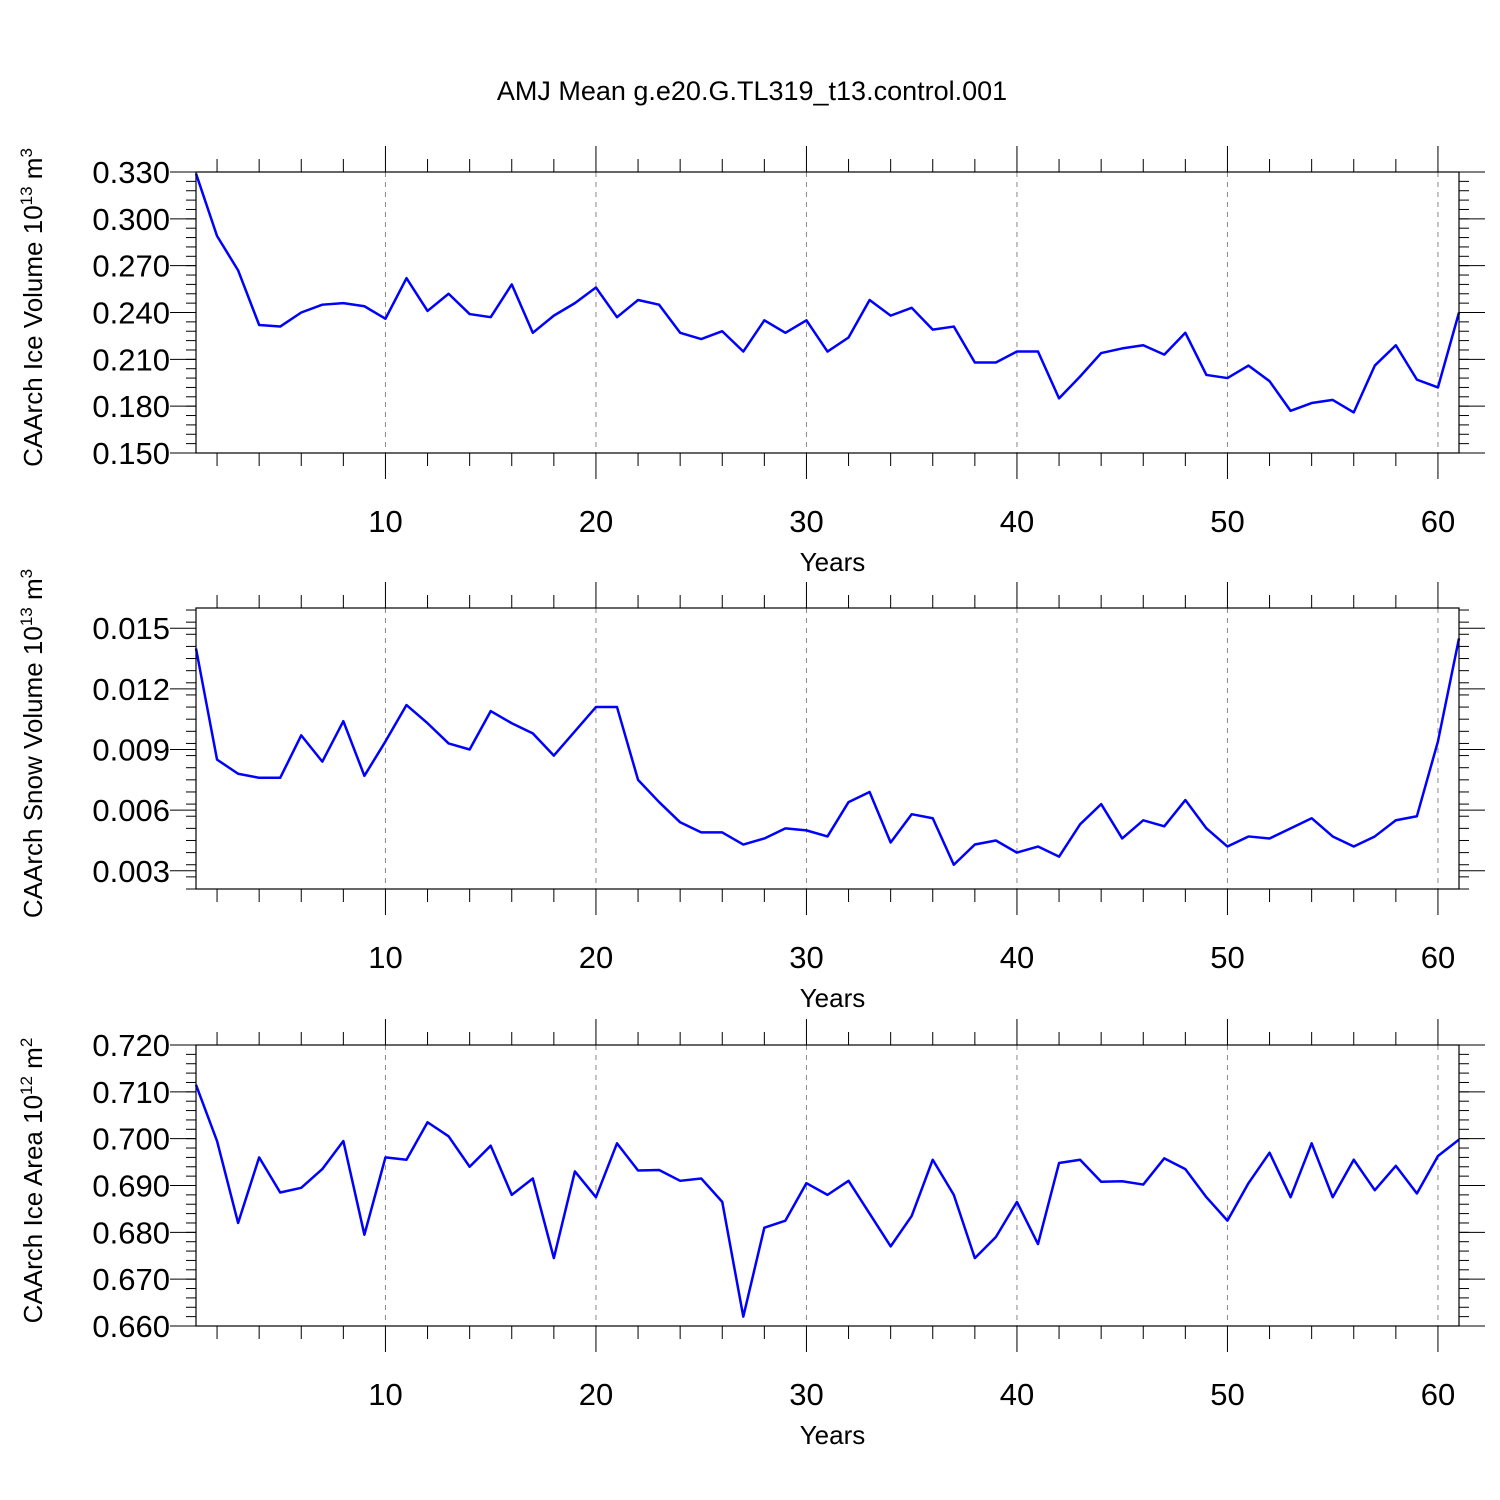 Image resolution: width=1500 pixels, height=1500 pixels. Describe the element at coordinates (131, 750) in the screenshot. I see `y-tick-label: 0.009` at that location.